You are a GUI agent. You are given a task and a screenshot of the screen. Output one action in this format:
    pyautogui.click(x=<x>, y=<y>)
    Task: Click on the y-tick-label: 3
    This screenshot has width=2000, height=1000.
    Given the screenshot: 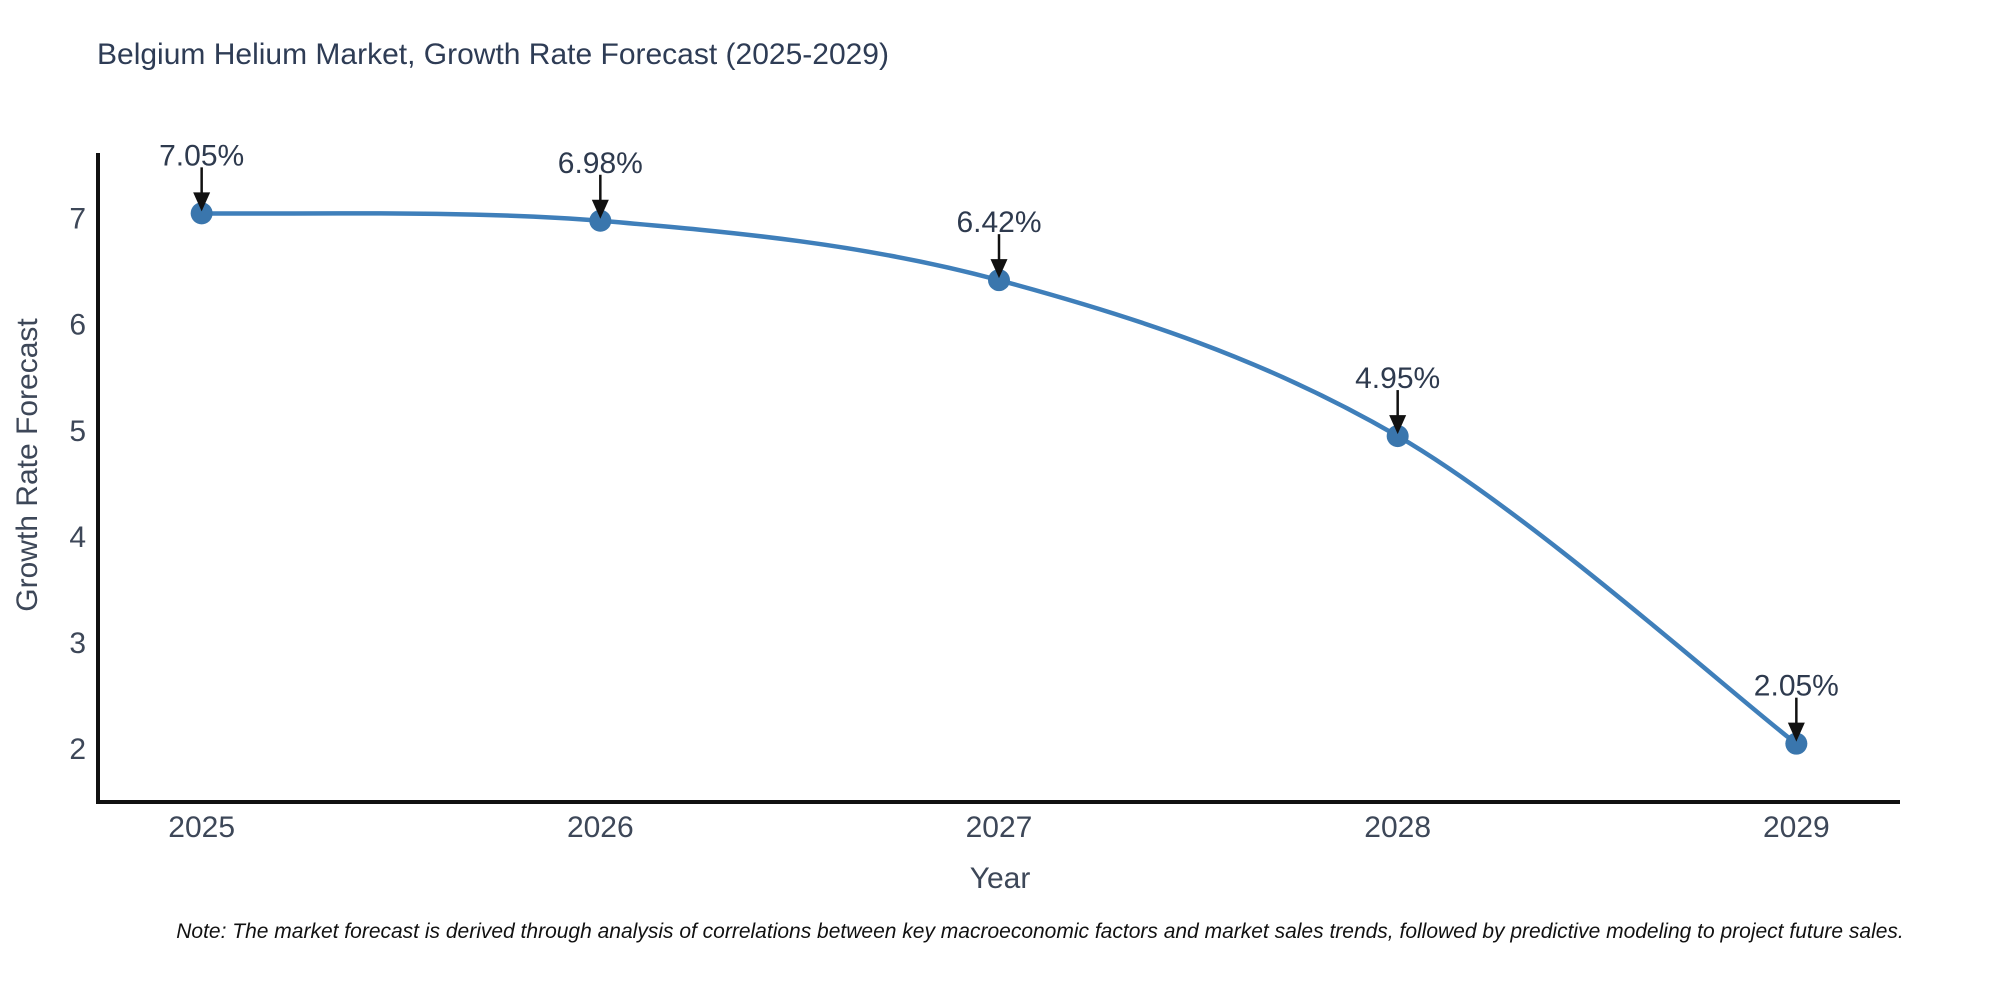 What is the action you would take?
    pyautogui.click(x=77, y=643)
    